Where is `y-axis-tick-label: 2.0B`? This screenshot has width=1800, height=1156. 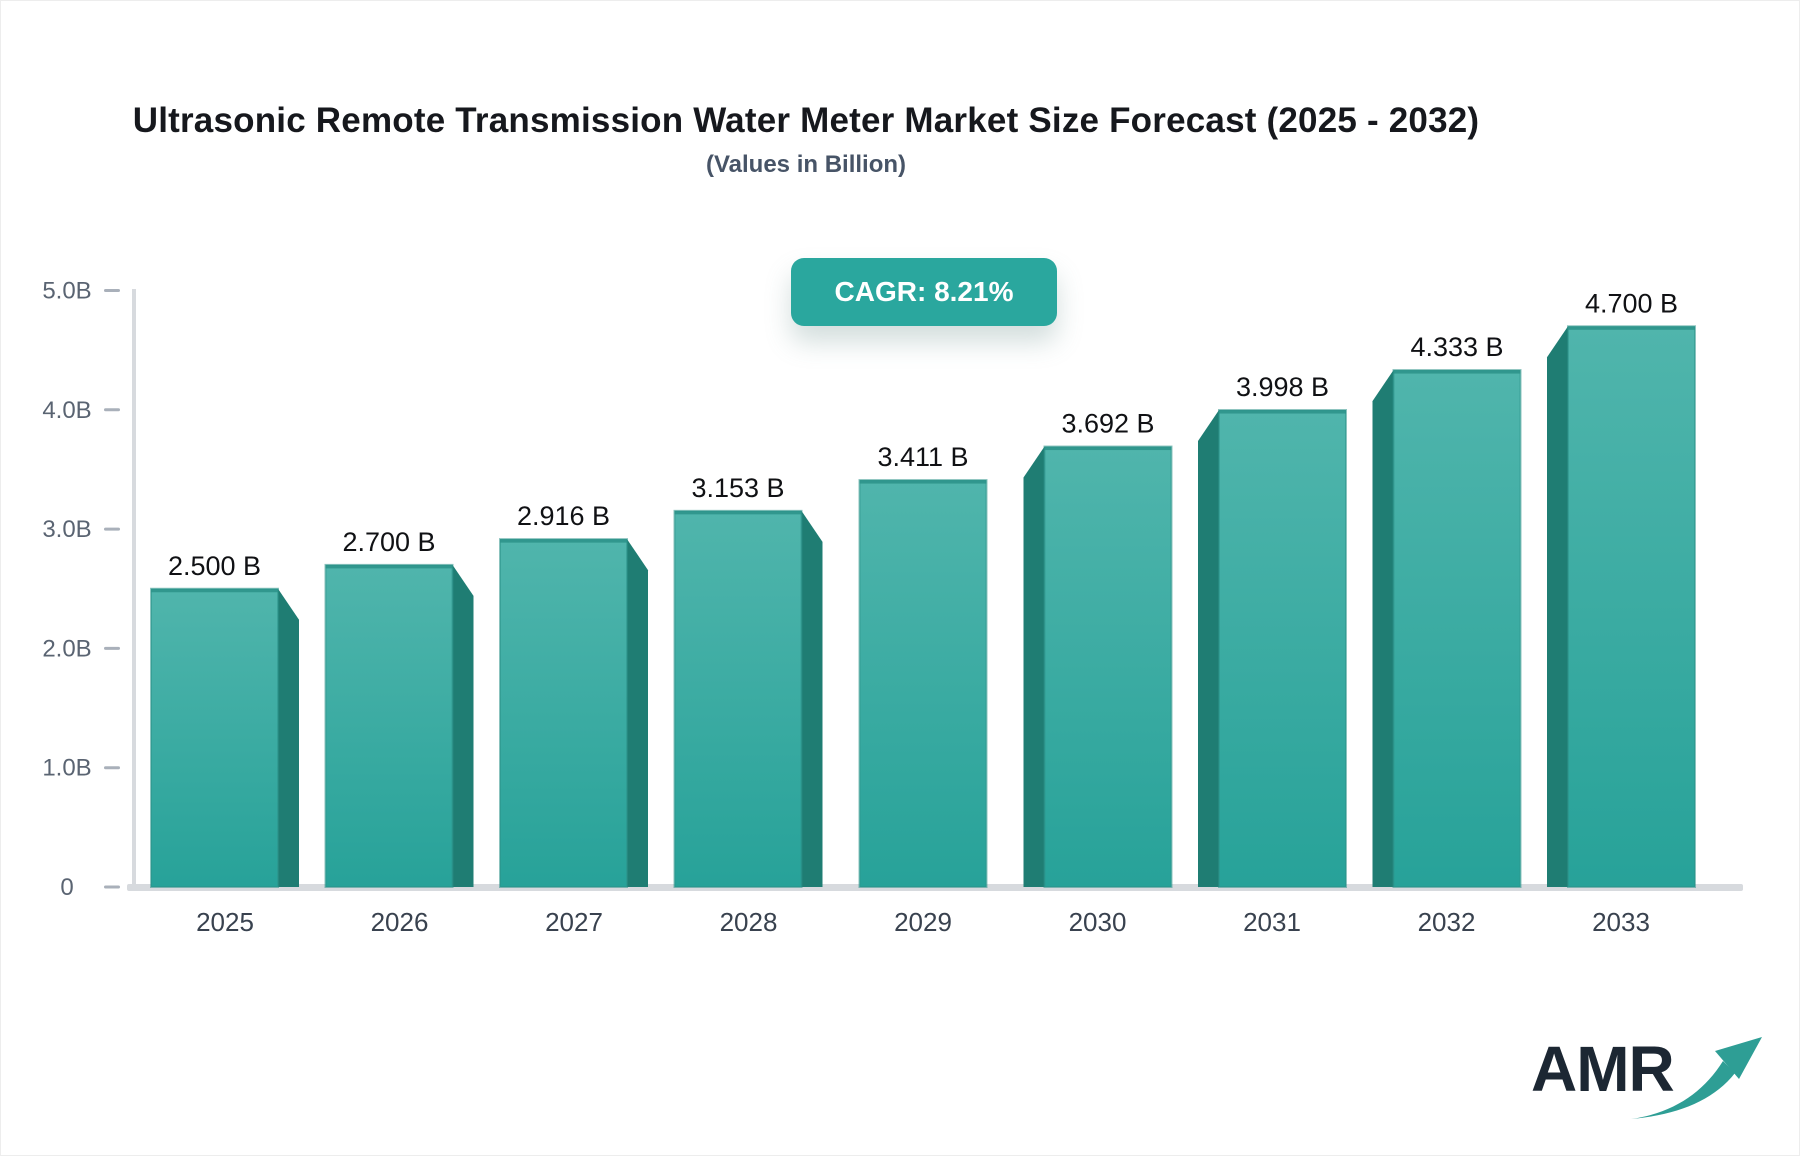 y-axis-tick-label: 2.0B is located at coordinates (66, 648).